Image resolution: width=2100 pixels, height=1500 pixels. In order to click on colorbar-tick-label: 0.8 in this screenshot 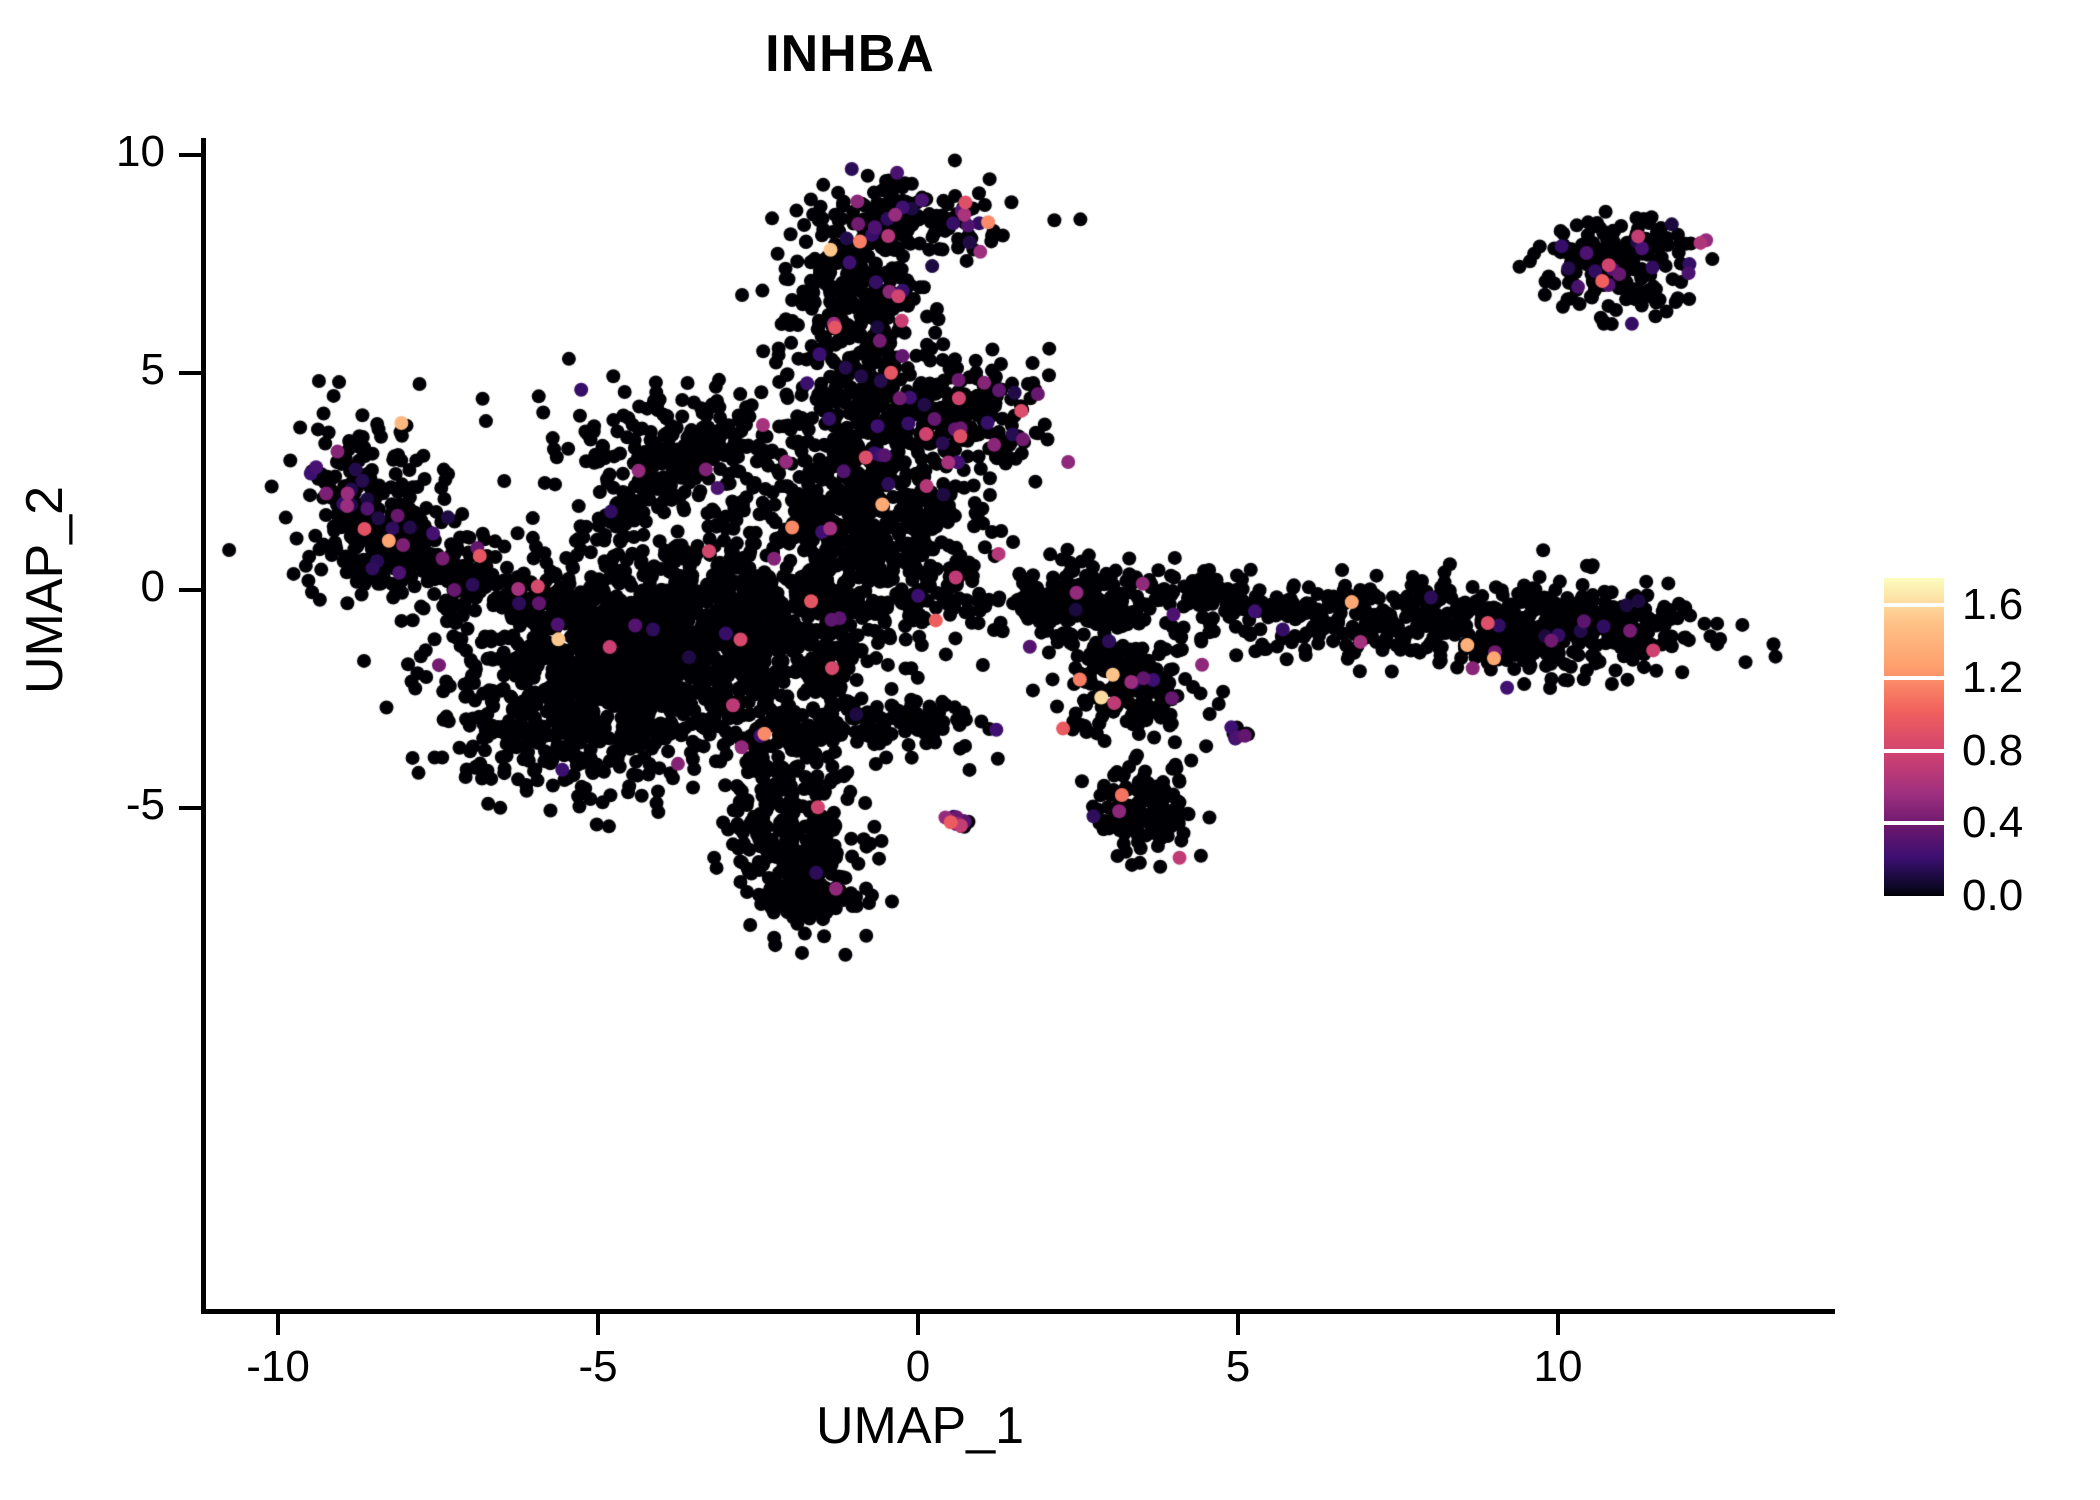, I will do `click(1993, 750)`.